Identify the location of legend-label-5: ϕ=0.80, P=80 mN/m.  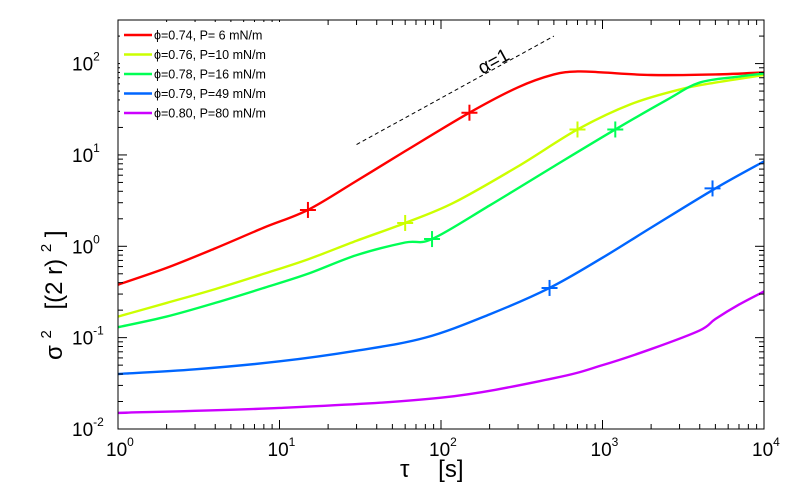
(210, 114).